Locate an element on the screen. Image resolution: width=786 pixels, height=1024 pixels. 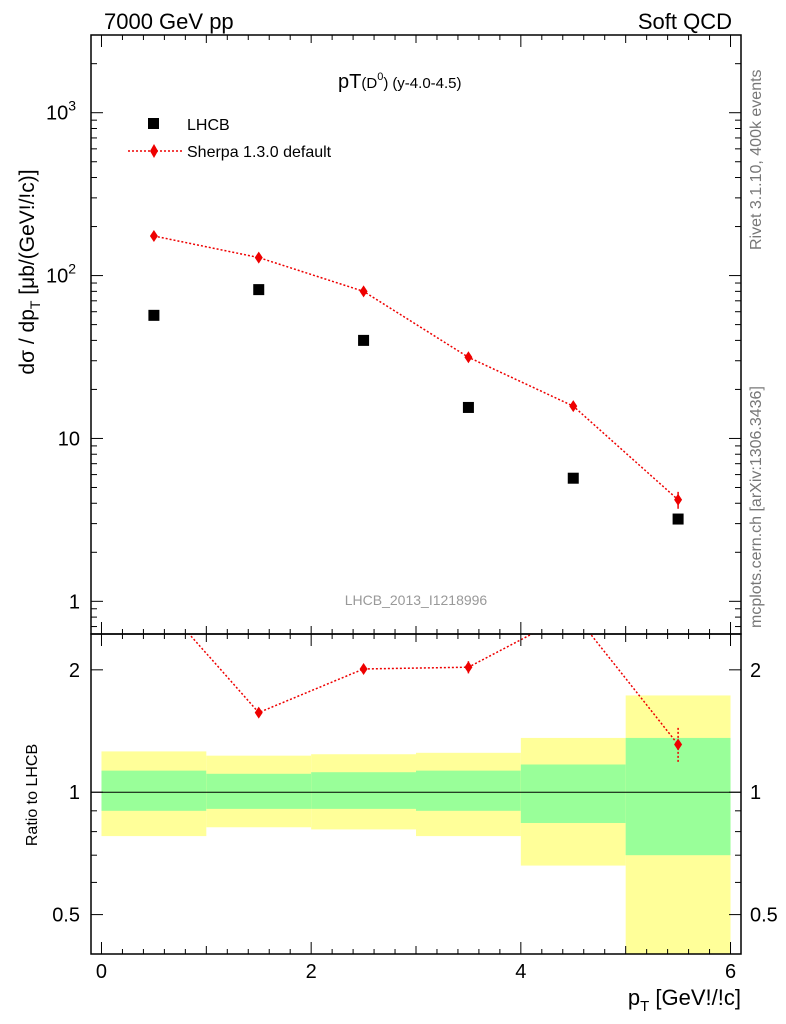
x-axis-label-main: p is located at coordinates (634, 997).